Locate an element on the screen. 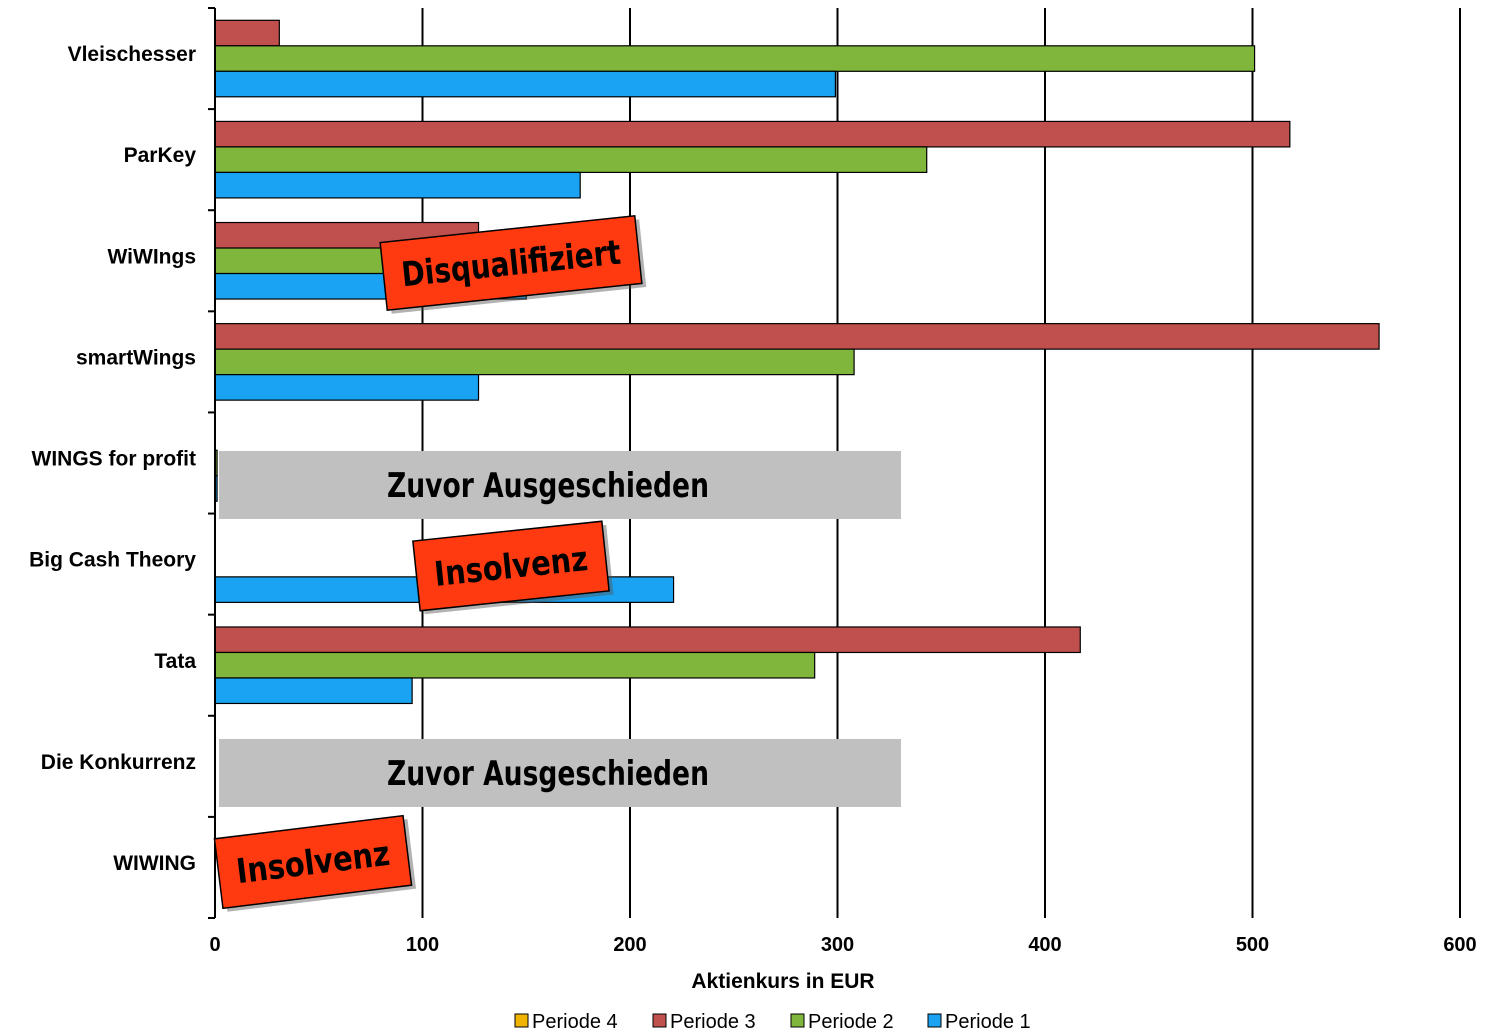 The width and height of the screenshot is (1488, 1032). category-label-wings-for-profit: WINGS for profit is located at coordinates (114, 459).